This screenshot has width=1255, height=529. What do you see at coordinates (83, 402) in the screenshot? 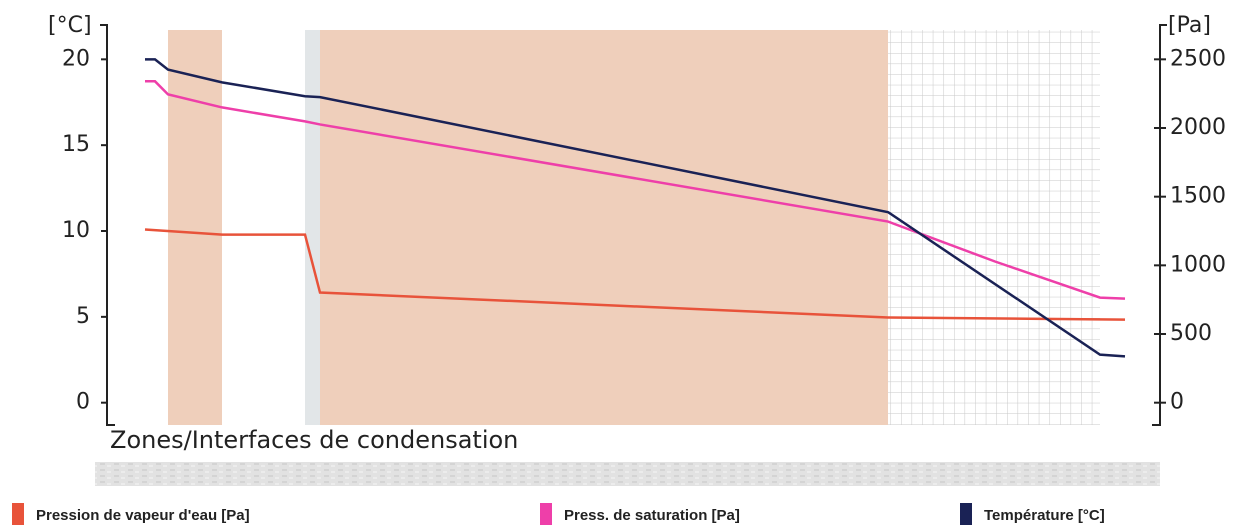
I see `y-tick-label: 0` at bounding box center [83, 402].